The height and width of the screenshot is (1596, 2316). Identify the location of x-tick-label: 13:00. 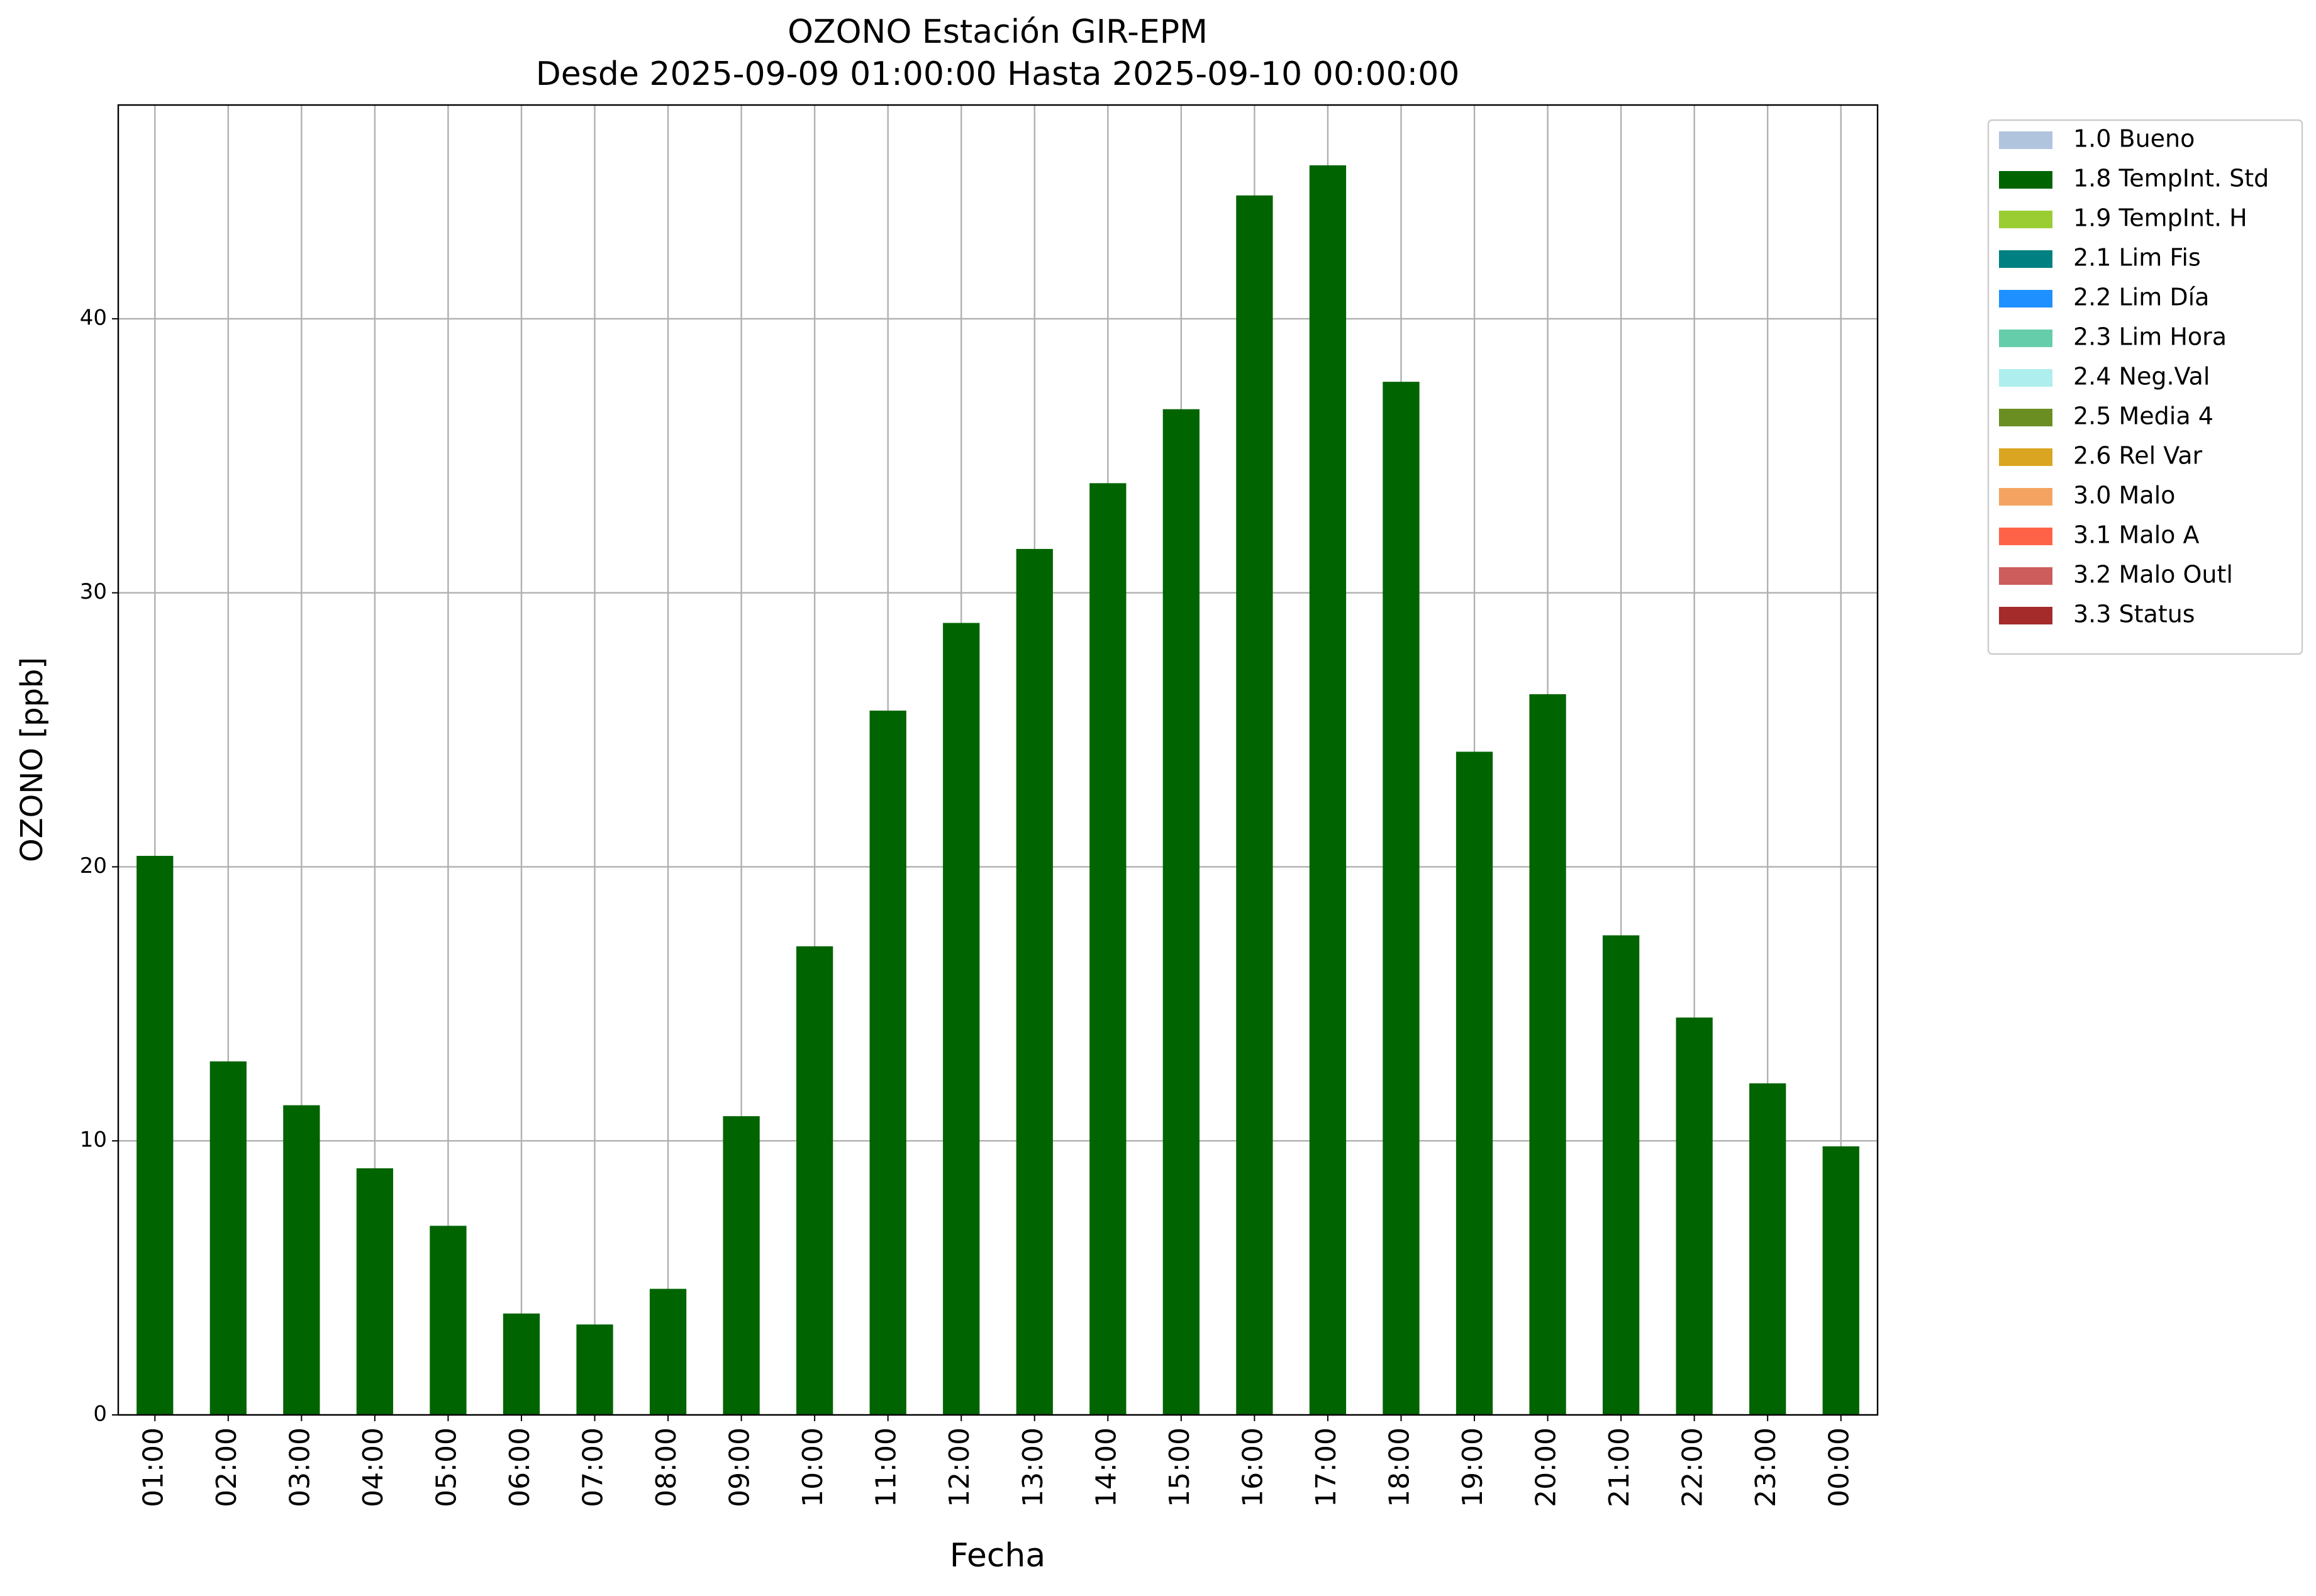
(1033, 1467).